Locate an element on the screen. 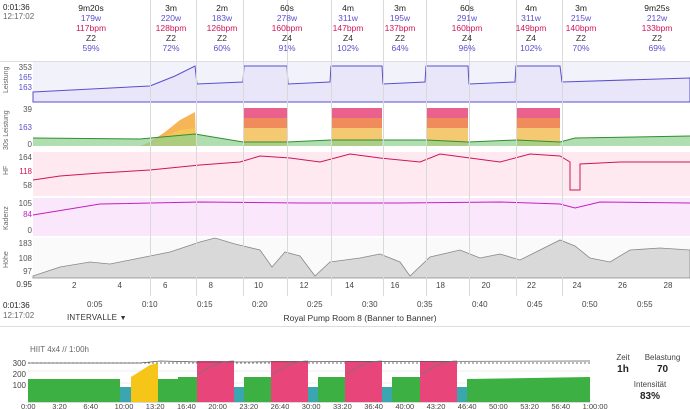  lap-summary: 3m 220w 128bpm Z2 72% is located at coordinates (171, 28).